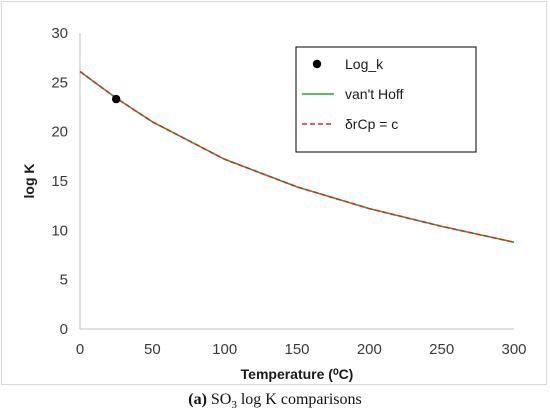 The height and width of the screenshot is (420, 550). What do you see at coordinates (374, 94) in the screenshot?
I see `legend-label: van't Hoff` at bounding box center [374, 94].